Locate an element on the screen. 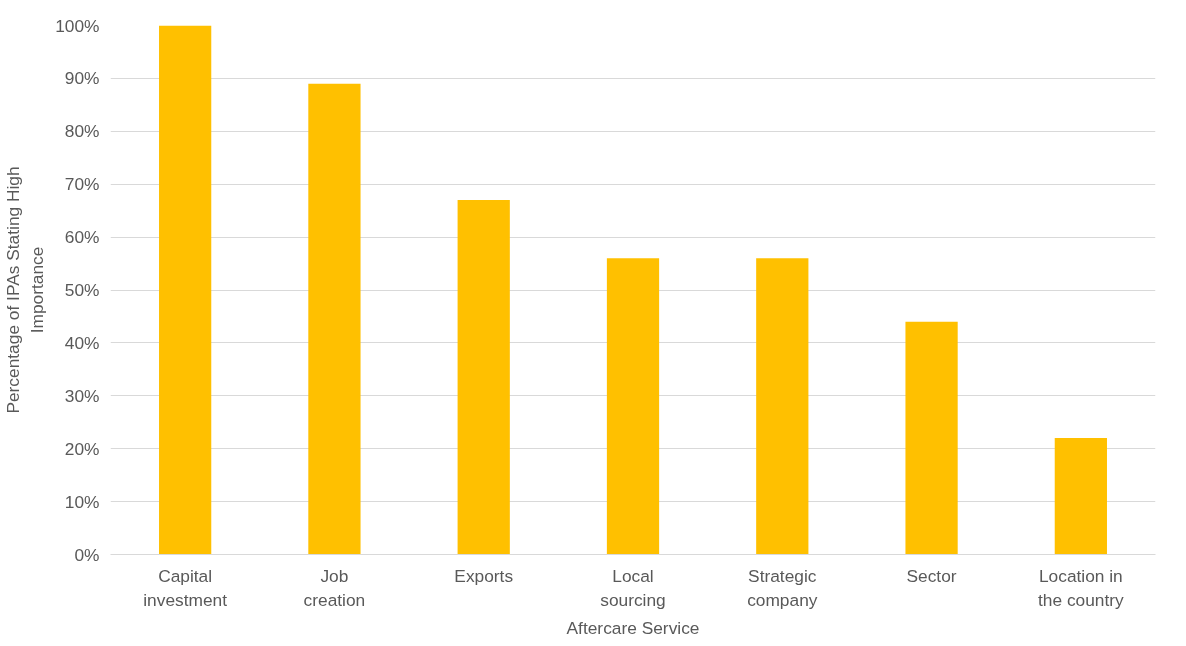 This screenshot has width=1186, height=646. y-tick-label: 100% is located at coordinates (77, 25).